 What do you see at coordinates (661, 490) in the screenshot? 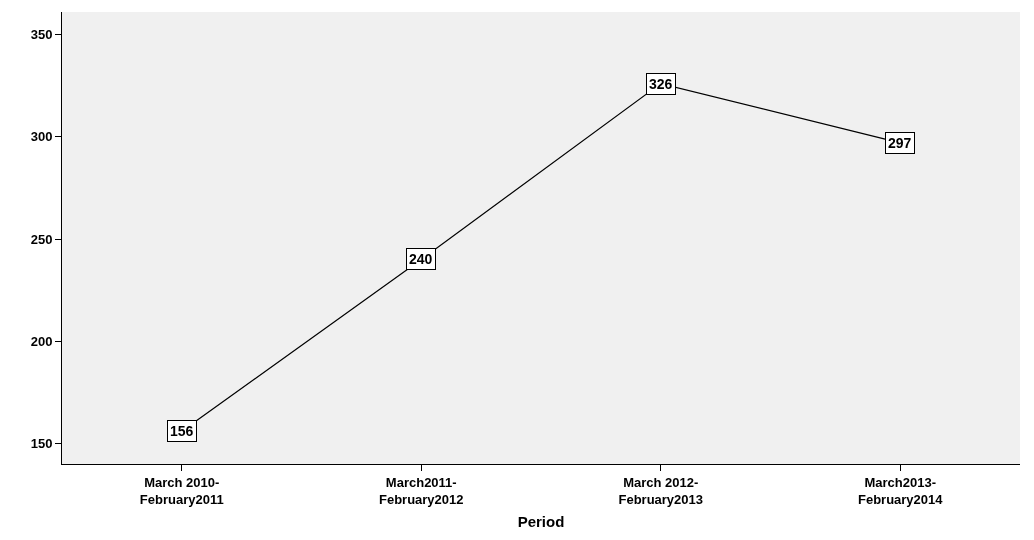
I see `x-tick-label: March 2012- February2013` at bounding box center [661, 490].